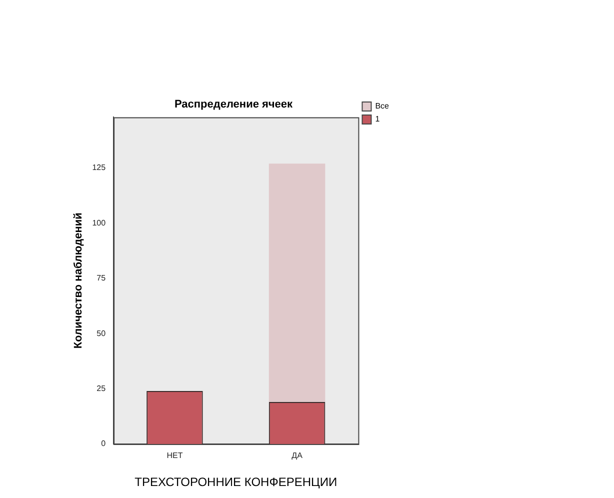  What do you see at coordinates (297, 283) in the screenshot?
I see `bar` at bounding box center [297, 283].